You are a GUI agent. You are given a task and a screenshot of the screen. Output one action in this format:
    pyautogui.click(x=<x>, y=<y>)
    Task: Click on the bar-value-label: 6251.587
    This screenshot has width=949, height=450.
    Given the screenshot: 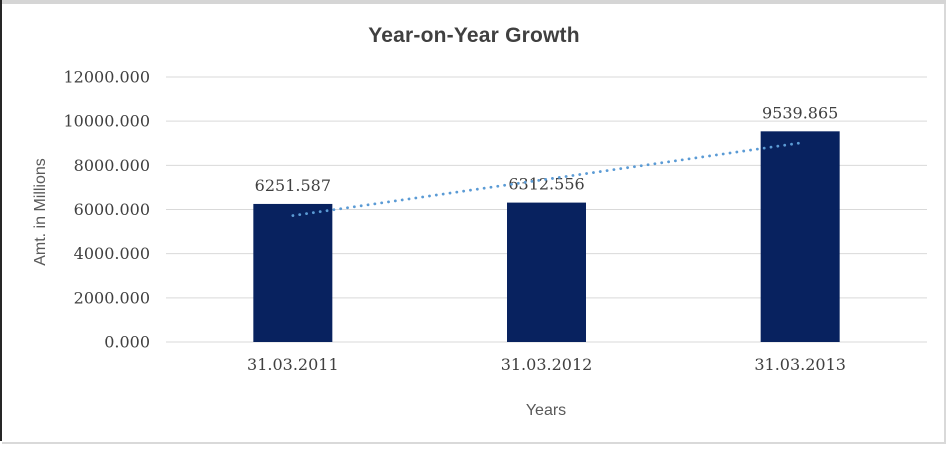 What is the action you would take?
    pyautogui.click(x=293, y=185)
    